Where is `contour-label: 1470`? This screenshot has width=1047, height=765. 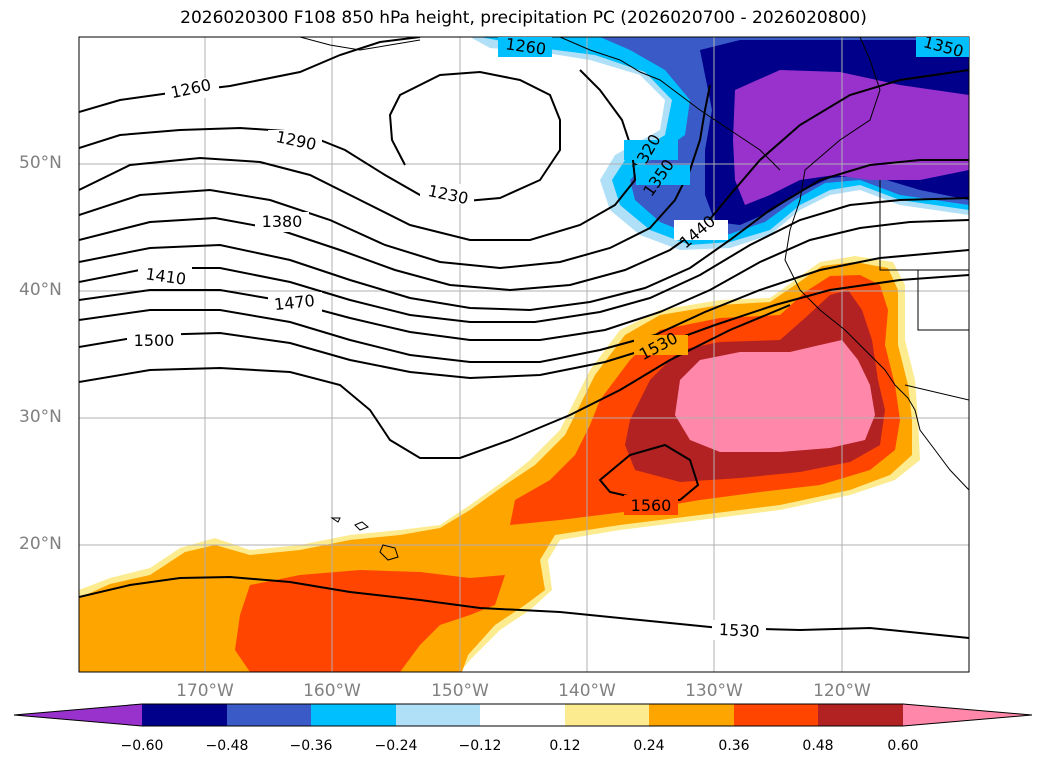
contour-label: 1470 is located at coordinates (294, 302).